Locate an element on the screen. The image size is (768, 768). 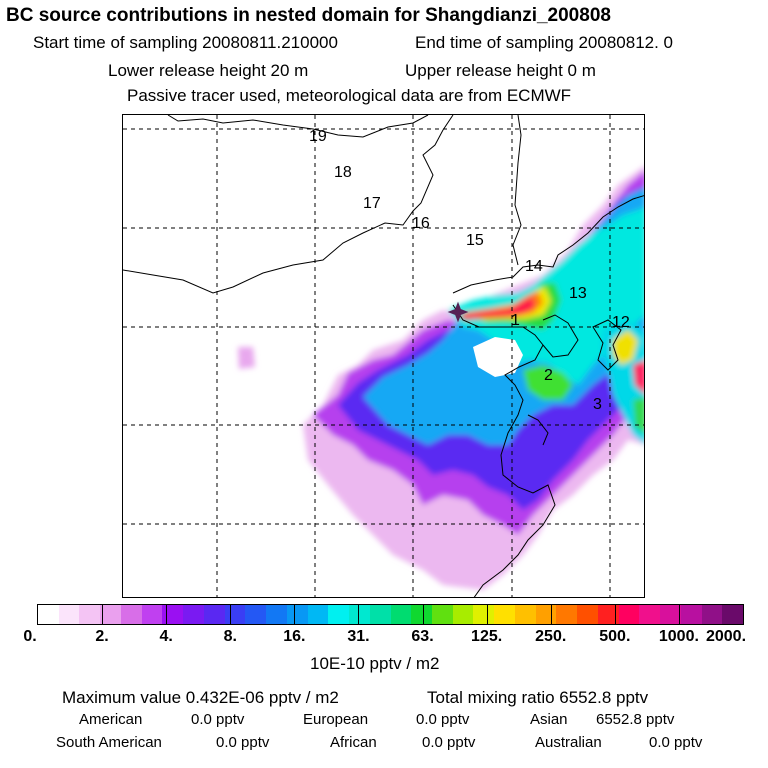
traj-label: 12 is located at coordinates (621, 322).